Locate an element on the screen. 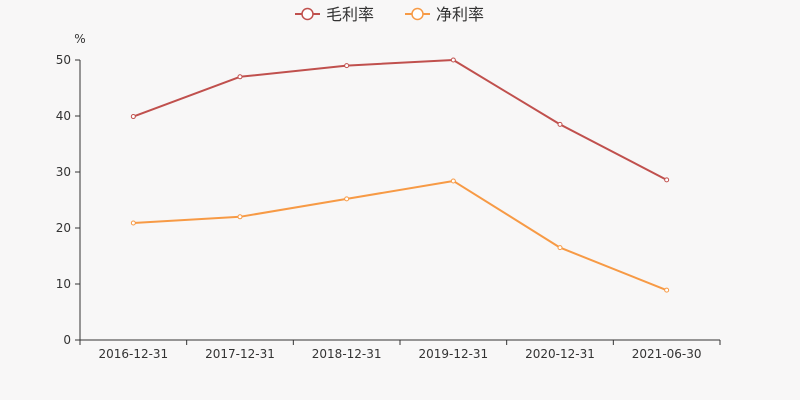 Image resolution: width=800 pixels, height=400 pixels. y-tick-label: 20 is located at coordinates (63, 228).